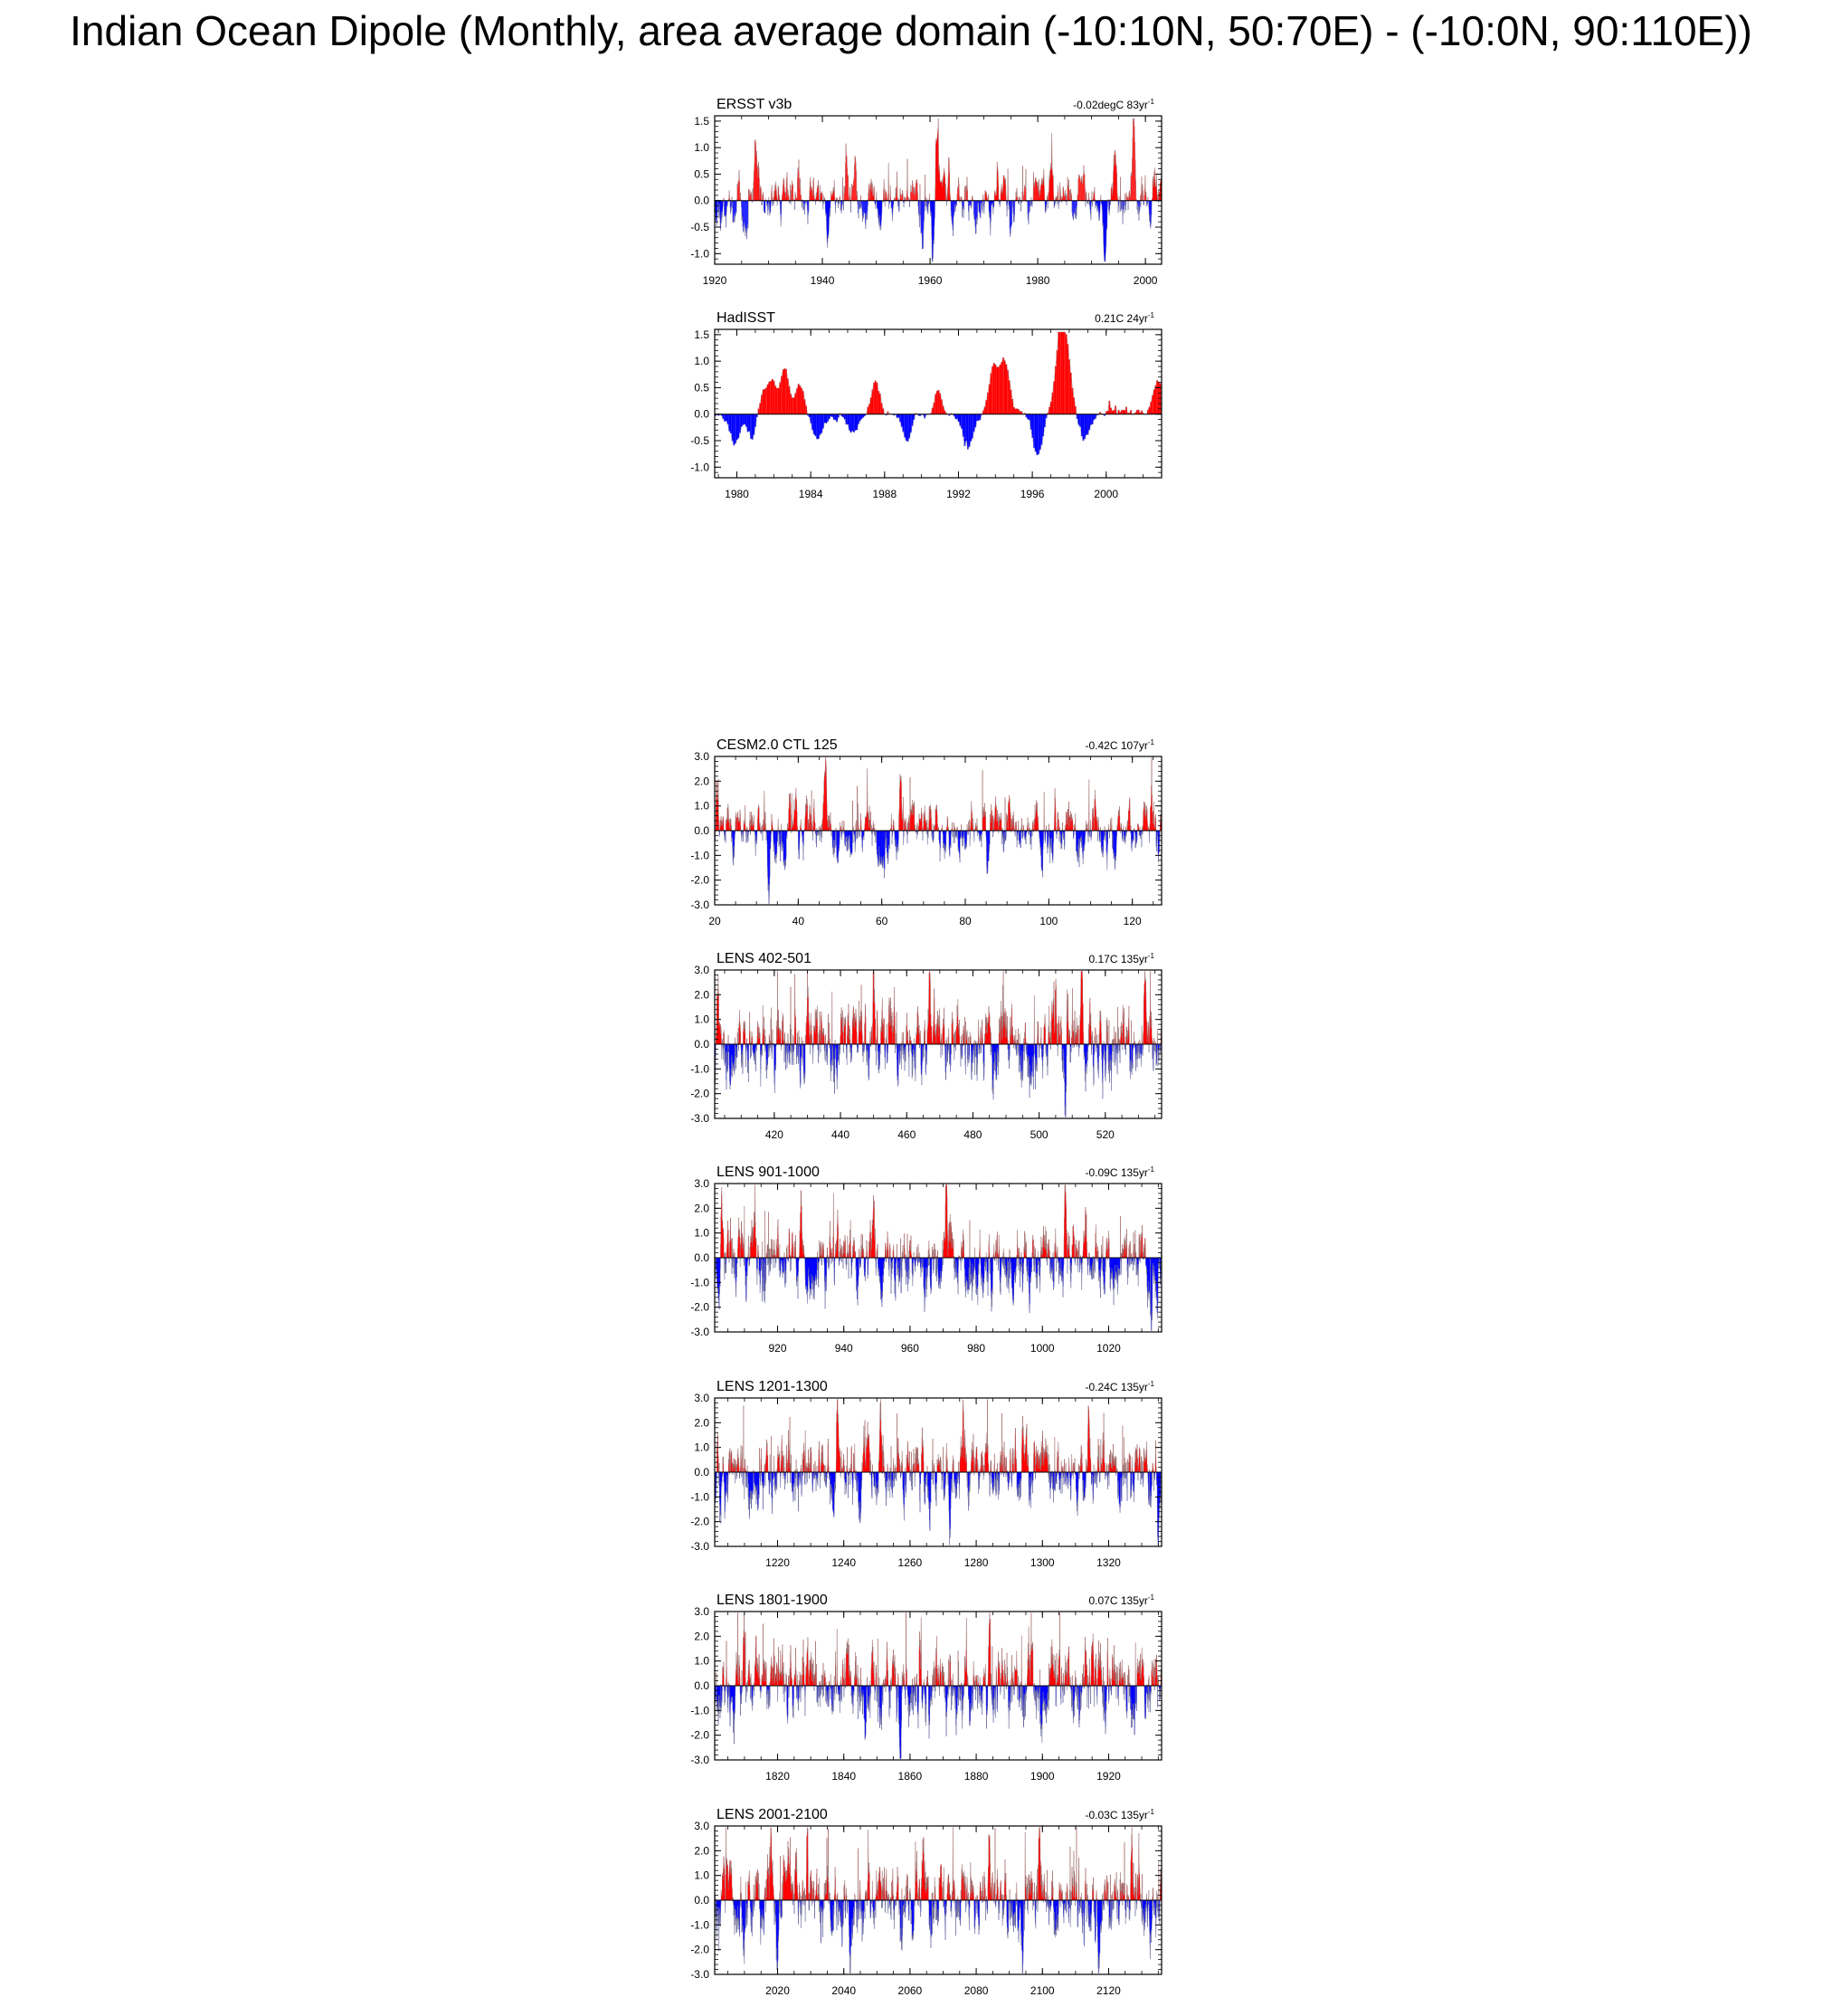  What do you see at coordinates (1039, 1135) in the screenshot?
I see `x-tick-label: 500` at bounding box center [1039, 1135].